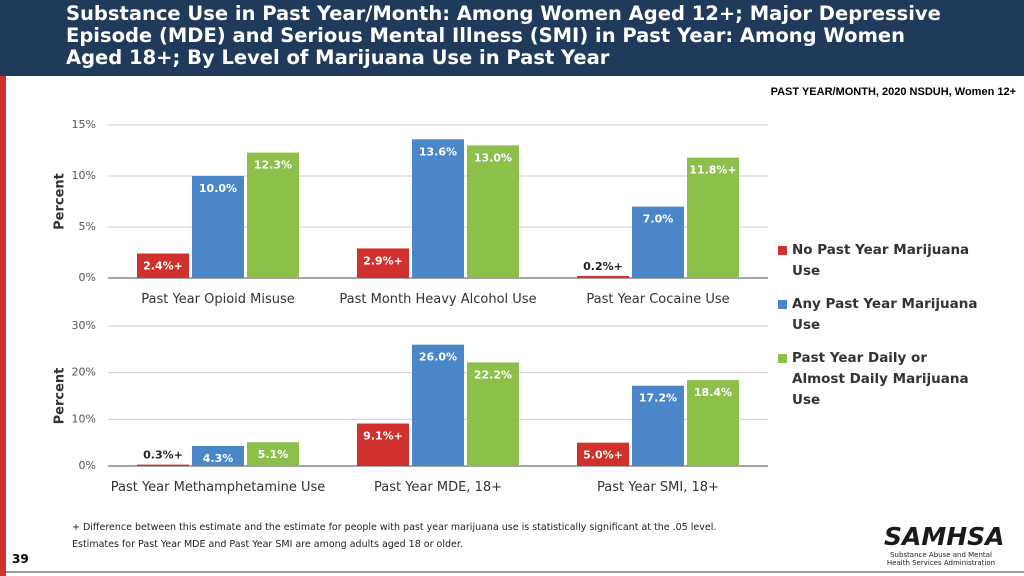 The width and height of the screenshot is (1024, 576). Describe the element at coordinates (87, 226) in the screenshot. I see `y-tick-label: 5%` at that location.